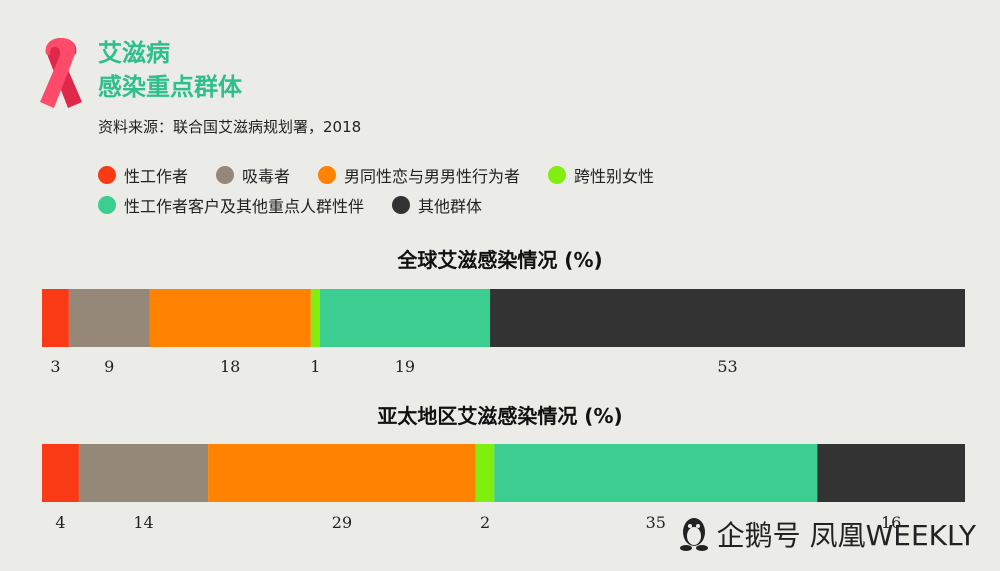 This screenshot has height=571, width=1000. I want to click on data-label-global-4: 19, so click(405, 366).